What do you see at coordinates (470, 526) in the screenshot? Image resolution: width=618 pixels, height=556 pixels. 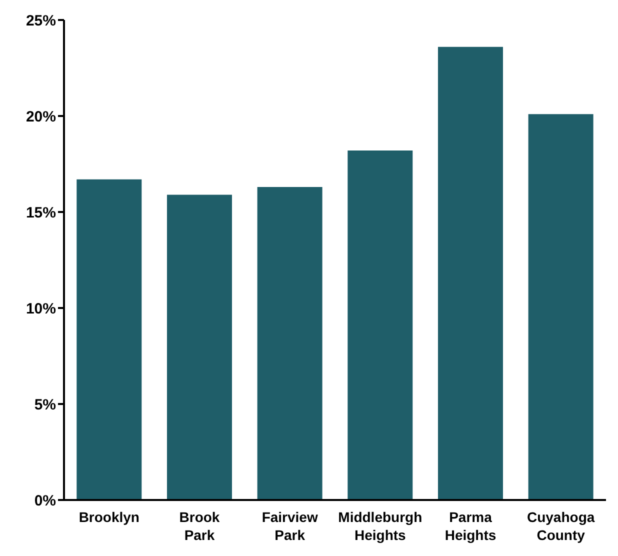 I see `x-tick-label: Parma Heights` at bounding box center [470, 526].